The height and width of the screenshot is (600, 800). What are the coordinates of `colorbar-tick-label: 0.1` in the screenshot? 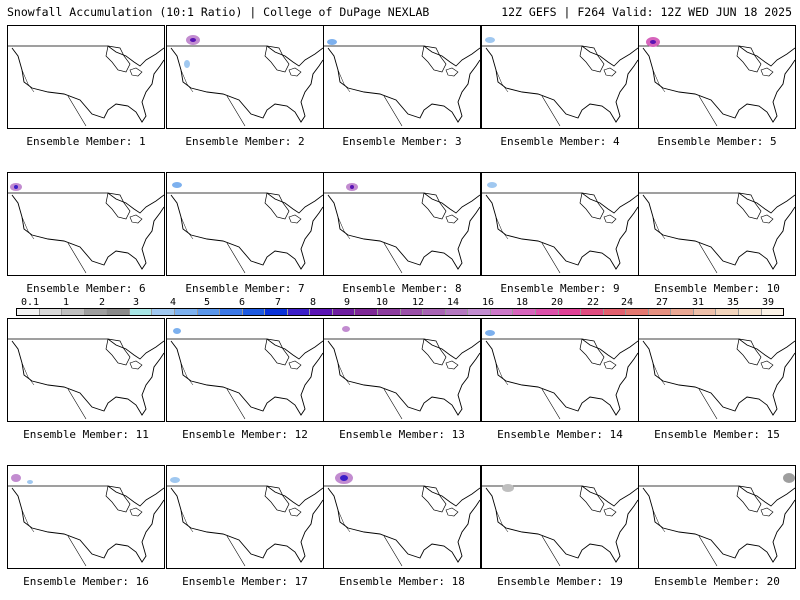 It's located at (30, 302).